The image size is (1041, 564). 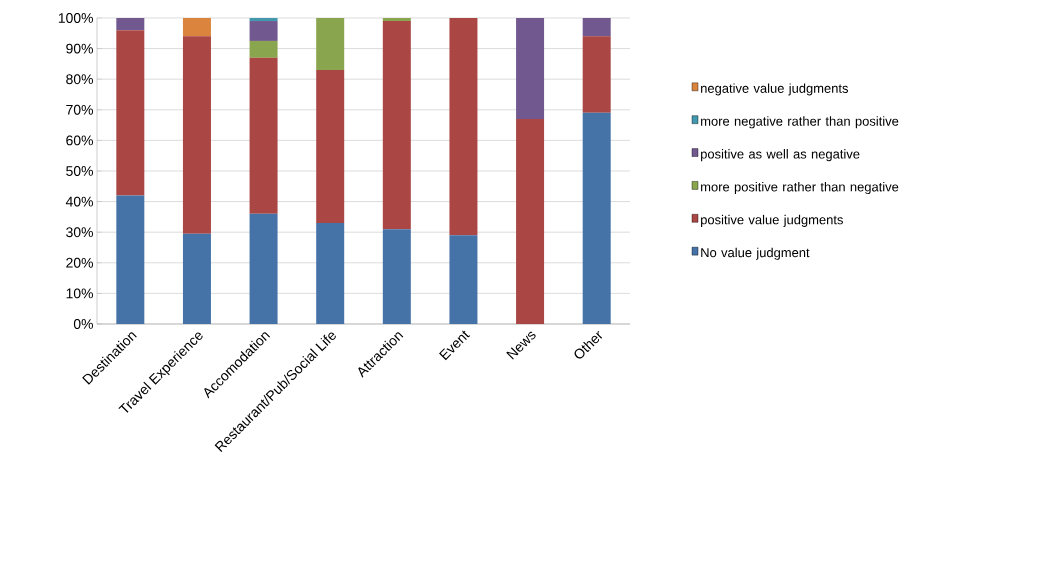 I want to click on legend-label: positive value judgments, so click(x=772, y=220).